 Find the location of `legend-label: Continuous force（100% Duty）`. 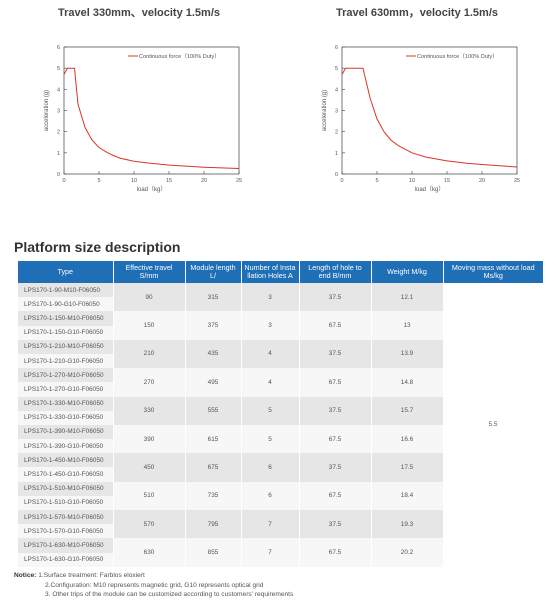

legend-label: Continuous force（100% Duty） is located at coordinates (457, 56).